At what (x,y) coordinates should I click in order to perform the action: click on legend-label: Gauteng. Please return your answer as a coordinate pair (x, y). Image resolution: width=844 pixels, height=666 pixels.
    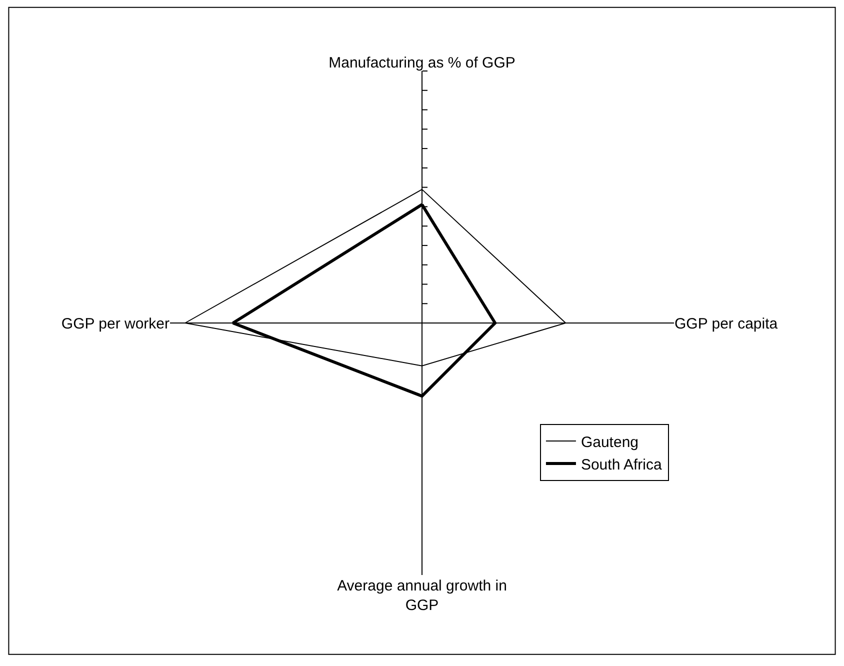
    Looking at the image, I should click on (609, 442).